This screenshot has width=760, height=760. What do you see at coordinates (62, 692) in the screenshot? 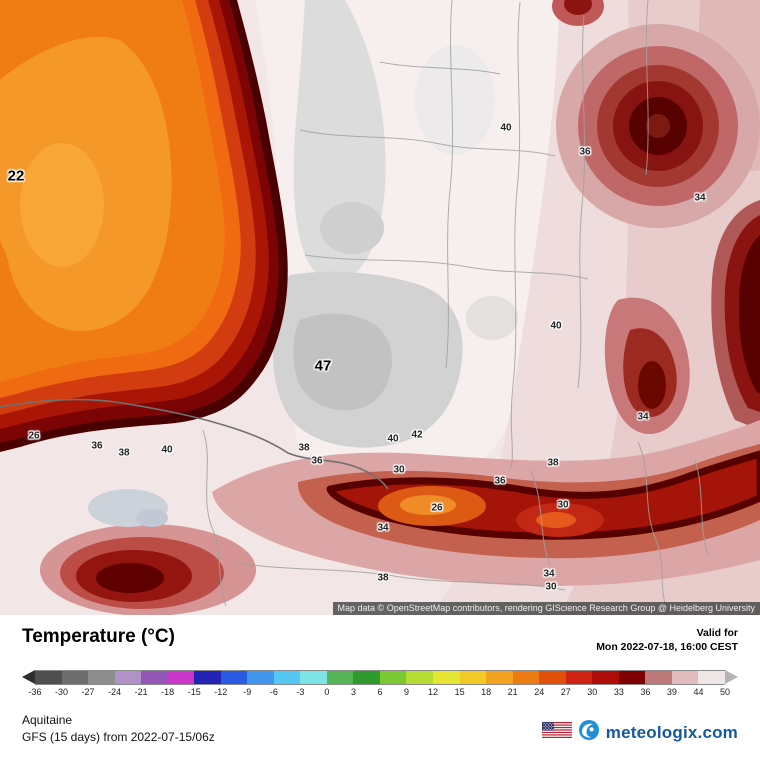
I see `scale-tick-label: -30` at bounding box center [62, 692].